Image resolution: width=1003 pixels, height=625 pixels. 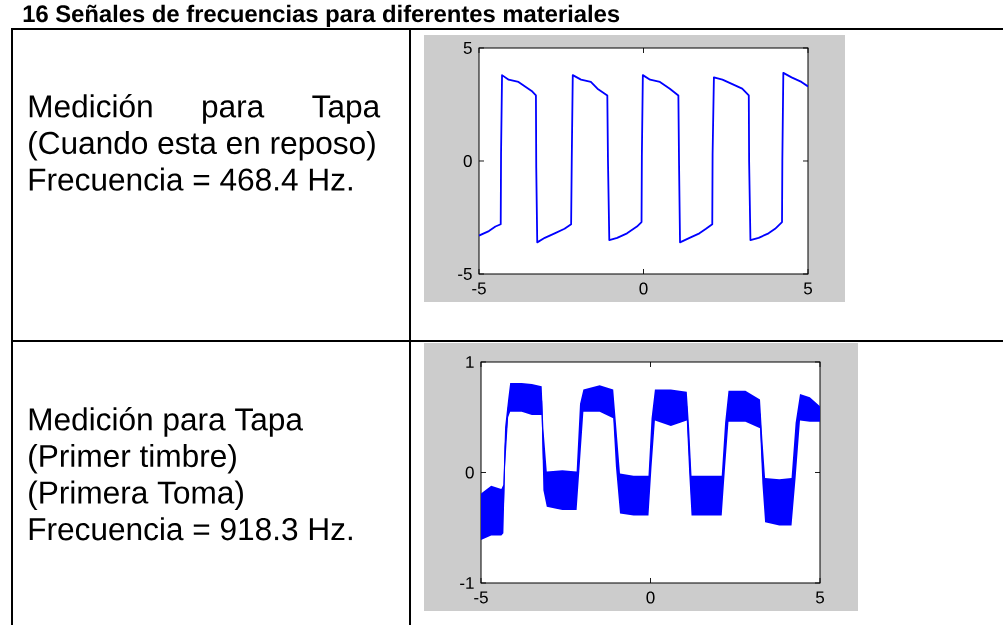 What do you see at coordinates (481, 597) in the screenshot?
I see `x-tick-label: -5` at bounding box center [481, 597].